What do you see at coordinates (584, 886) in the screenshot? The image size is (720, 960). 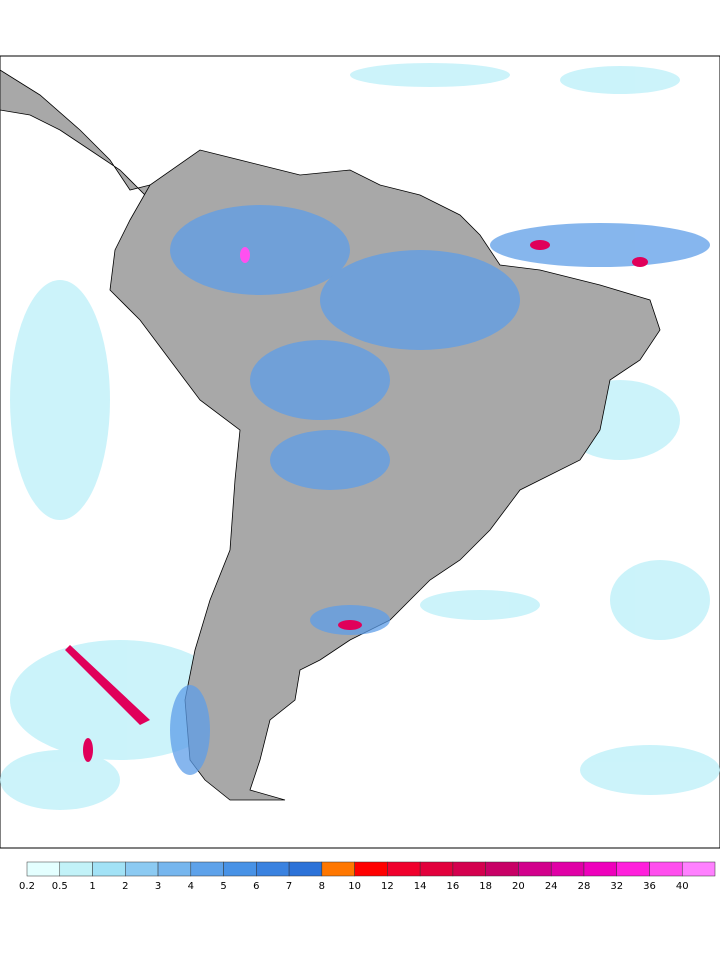 I see `colorbar-label: 28` at bounding box center [584, 886].